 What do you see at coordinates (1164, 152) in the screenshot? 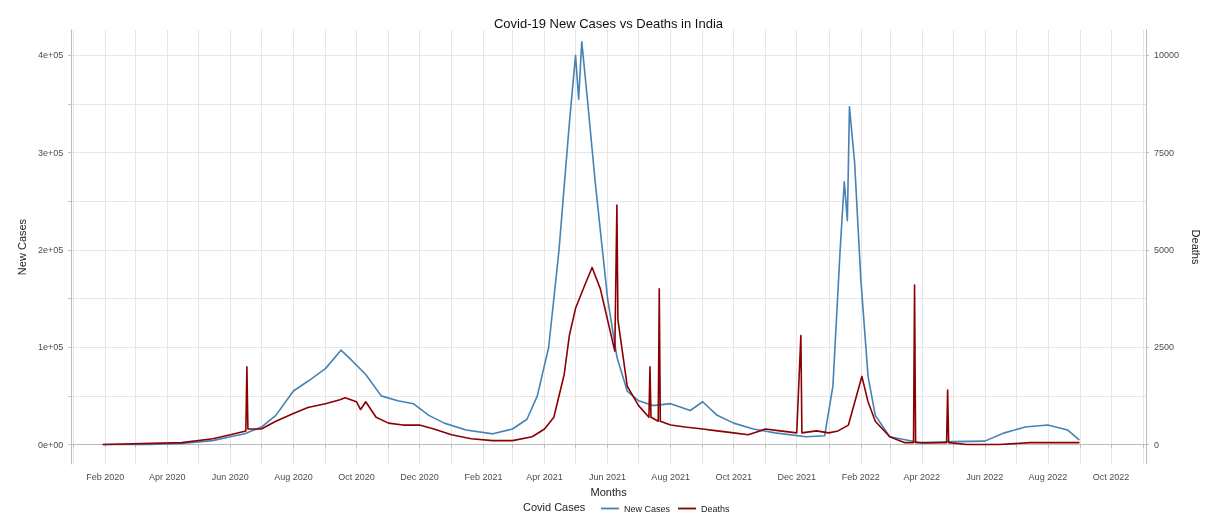
I see `y2-tick-label: 7500` at bounding box center [1164, 152].